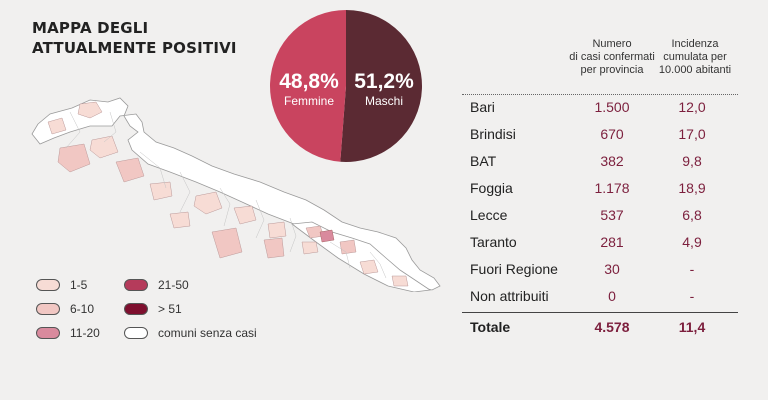 The width and height of the screenshot is (768, 400). I want to click on map-title-line1: MAPPA DEGLI, so click(90, 28).